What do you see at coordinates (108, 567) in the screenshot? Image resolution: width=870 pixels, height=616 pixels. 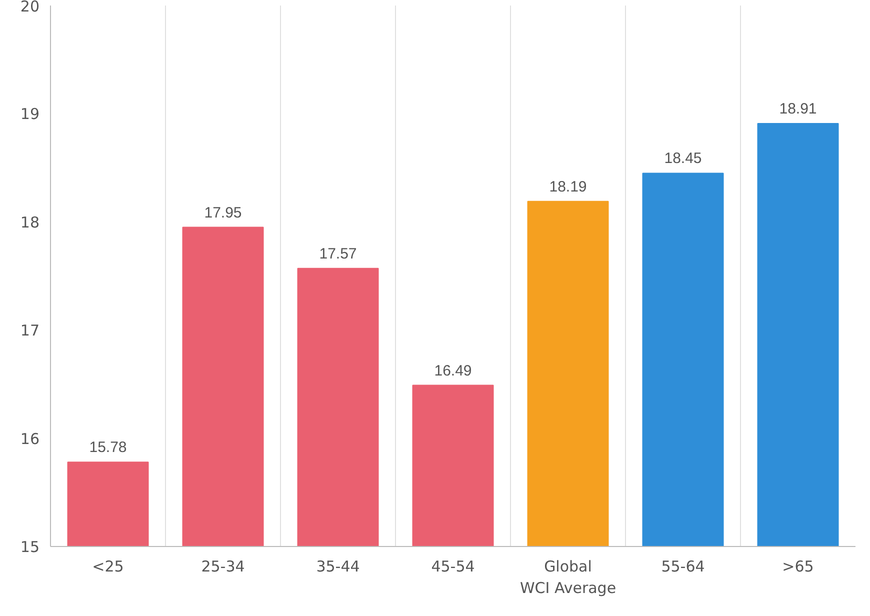 I see `x-tick-label: <25` at bounding box center [108, 567].